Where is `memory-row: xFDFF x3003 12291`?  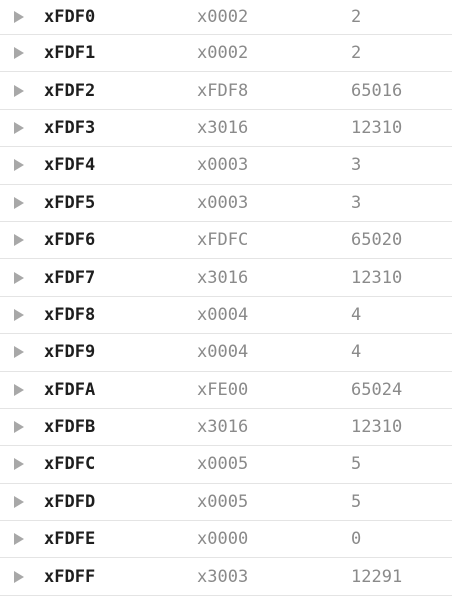 memory-row: xFDFF x3003 12291 is located at coordinates (226, 577).